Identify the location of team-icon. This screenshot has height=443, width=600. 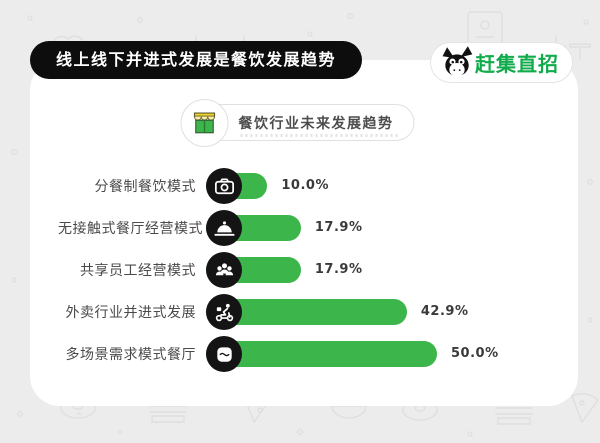
(224, 270).